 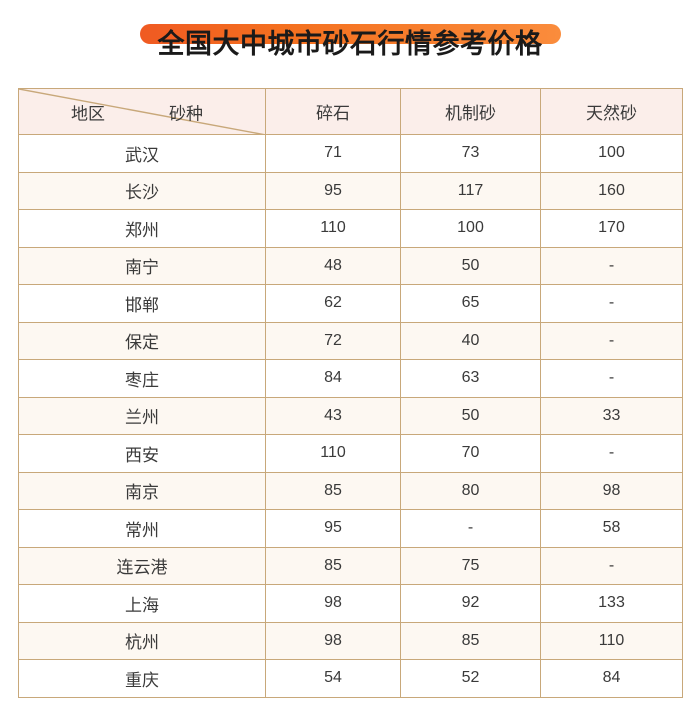 What do you see at coordinates (333, 111) in the screenshot?
I see `header-col-crushed-stone: 碎石` at bounding box center [333, 111].